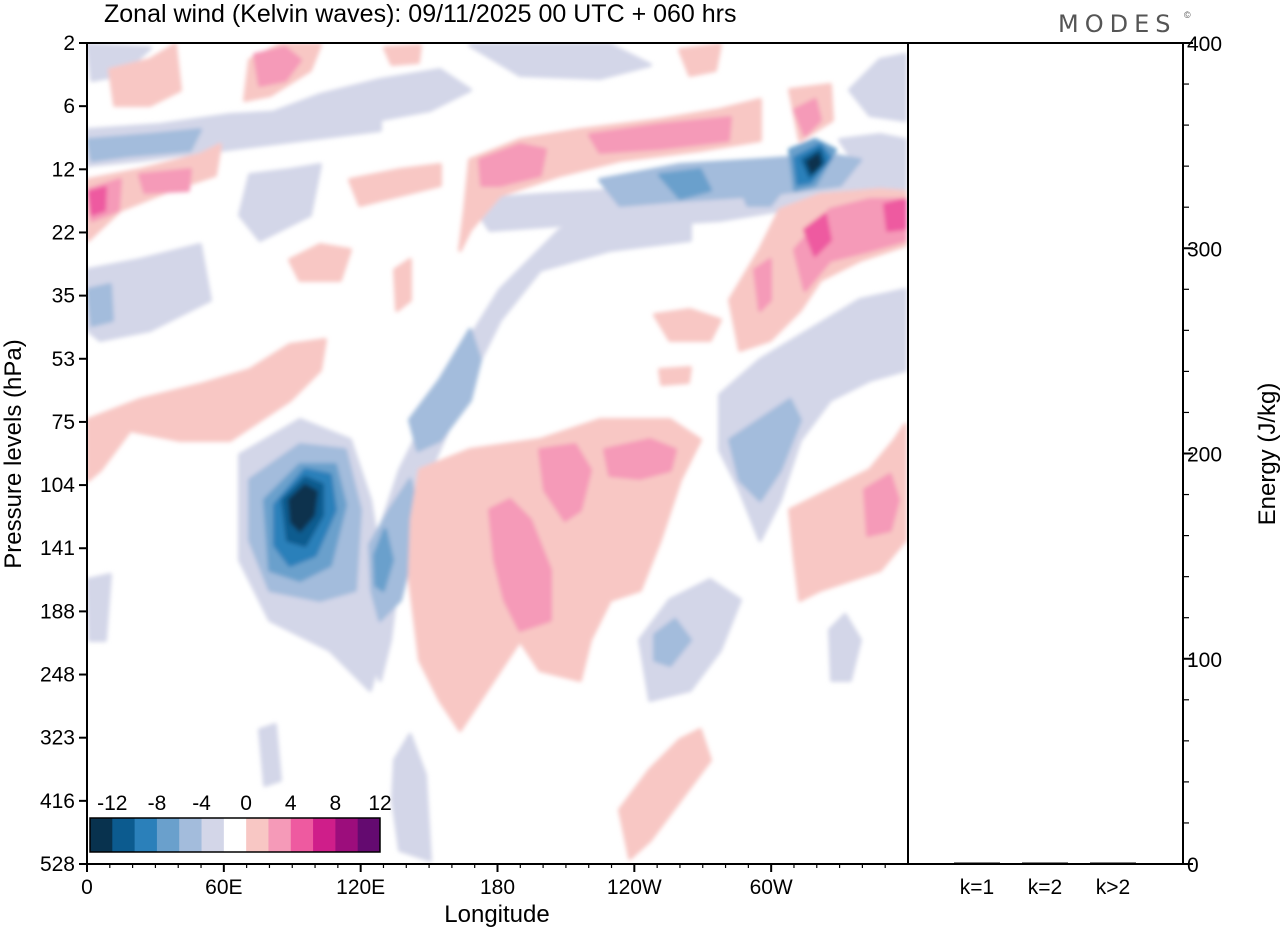  I want to click on pressure-axis: 2 6 12 22 35 53 75 104 141 188 248 323 416 528, so click(63, 454).